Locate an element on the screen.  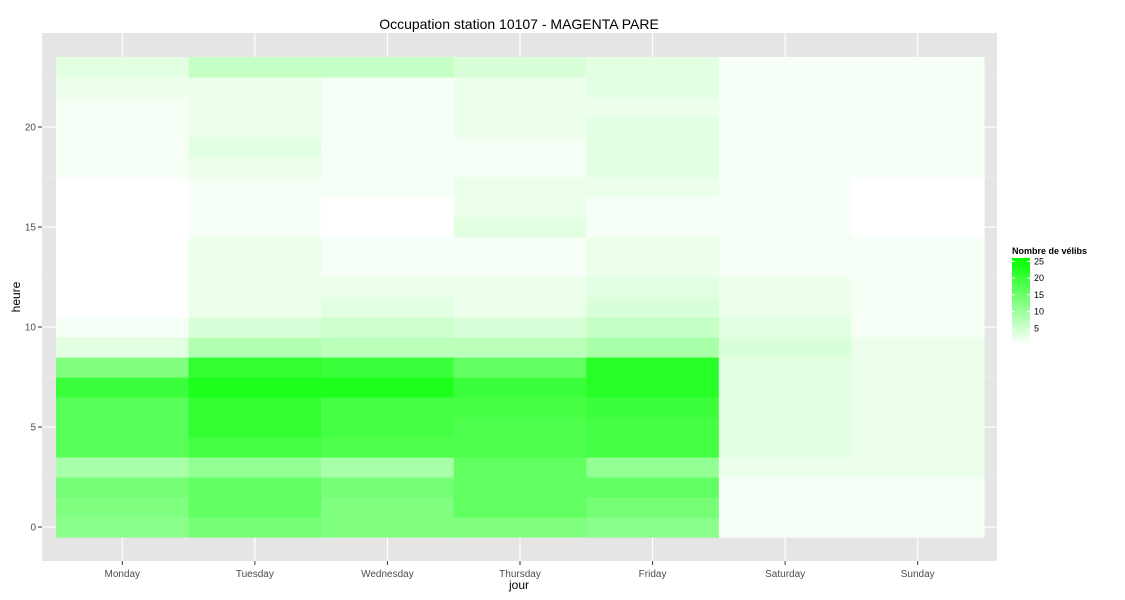
x-tick-label: Monday is located at coordinates (122, 574).